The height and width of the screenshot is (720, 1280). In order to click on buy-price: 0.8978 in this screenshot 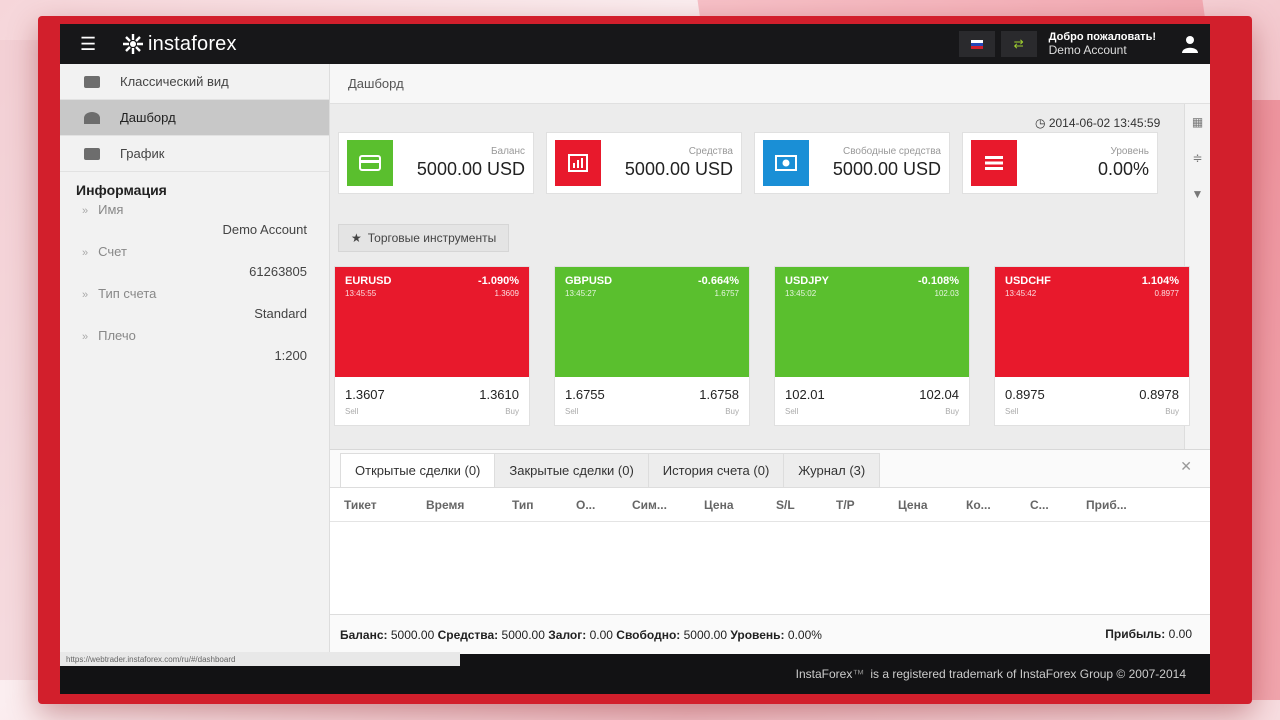, I will do `click(1159, 394)`.